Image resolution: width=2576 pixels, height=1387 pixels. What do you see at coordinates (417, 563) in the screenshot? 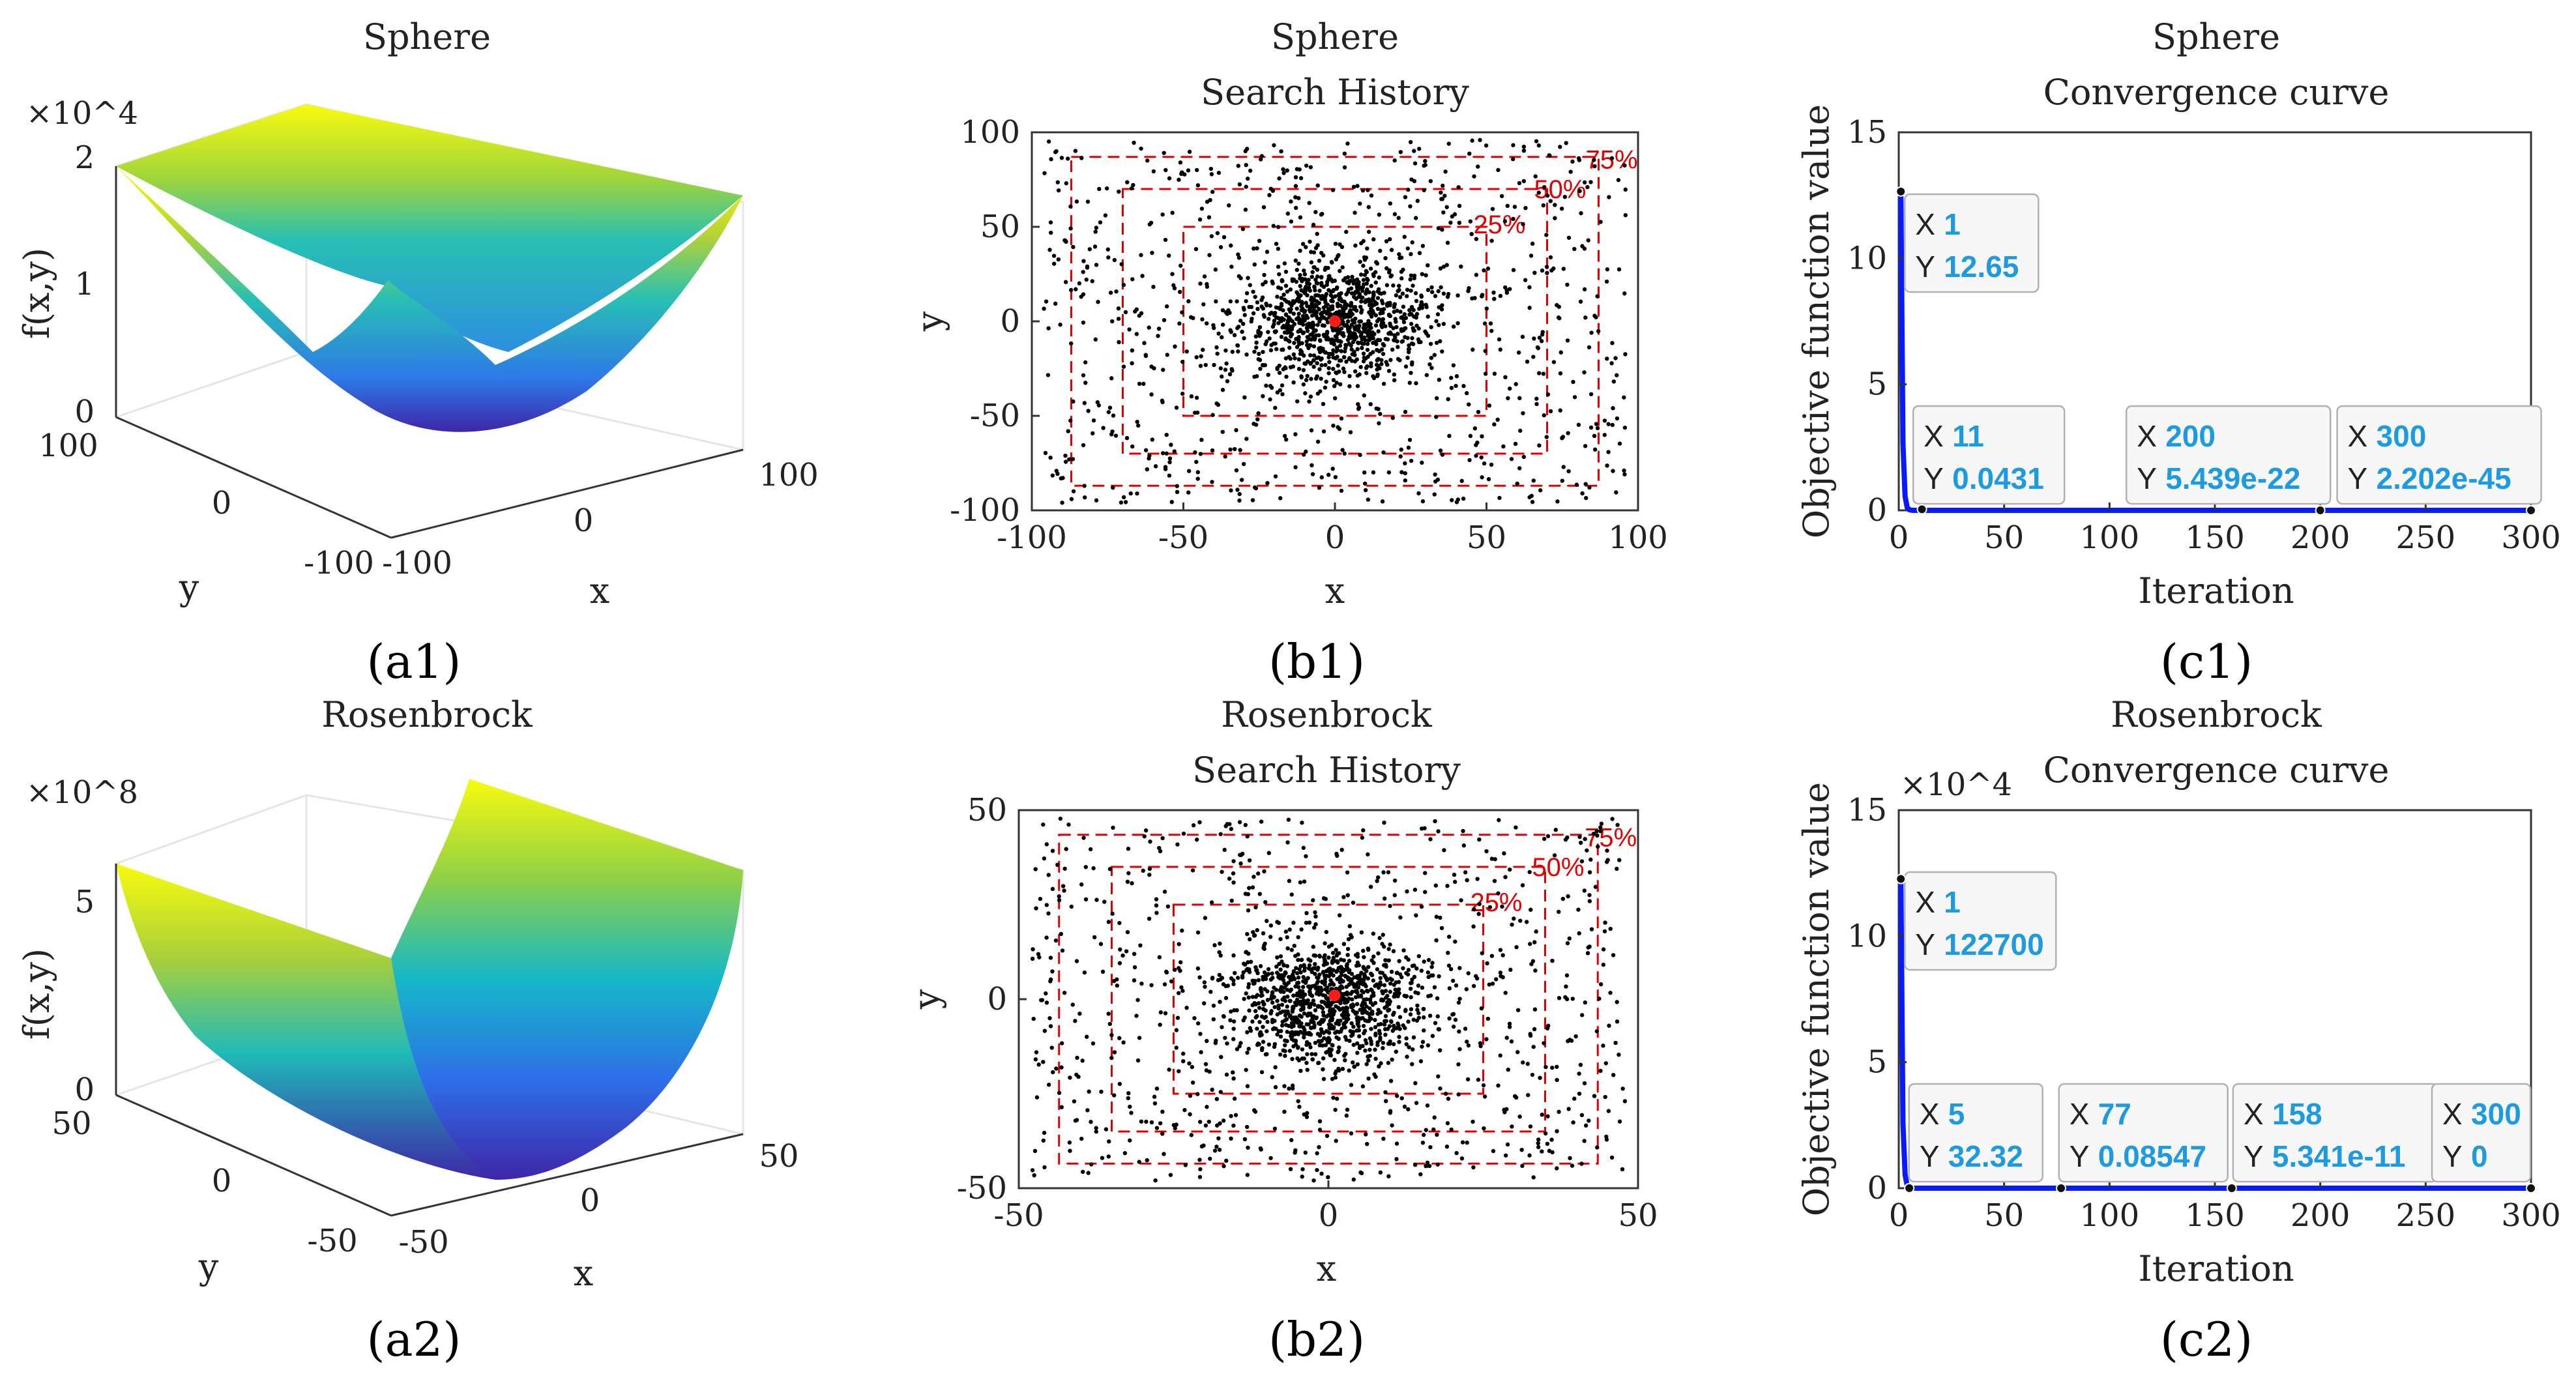
I see `a1-xtick-0: -100` at bounding box center [417, 563].